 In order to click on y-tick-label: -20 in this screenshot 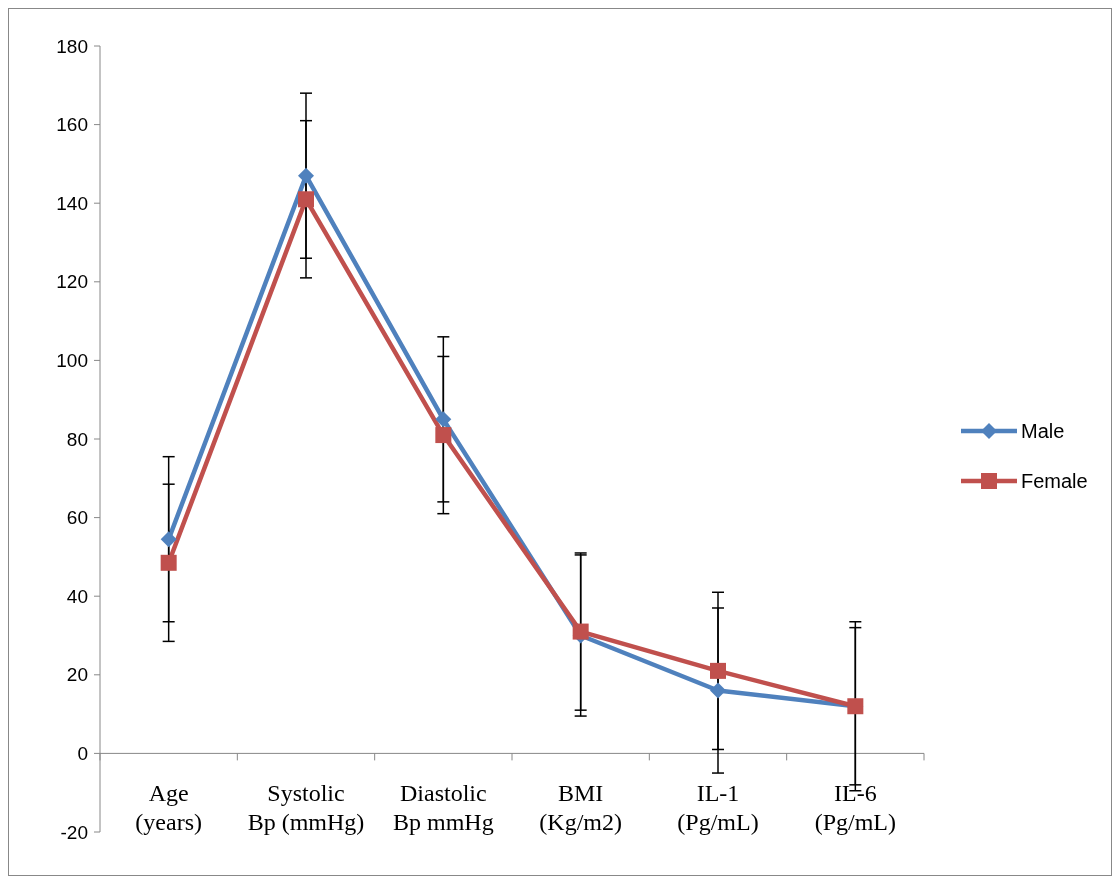, I will do `click(74, 832)`.